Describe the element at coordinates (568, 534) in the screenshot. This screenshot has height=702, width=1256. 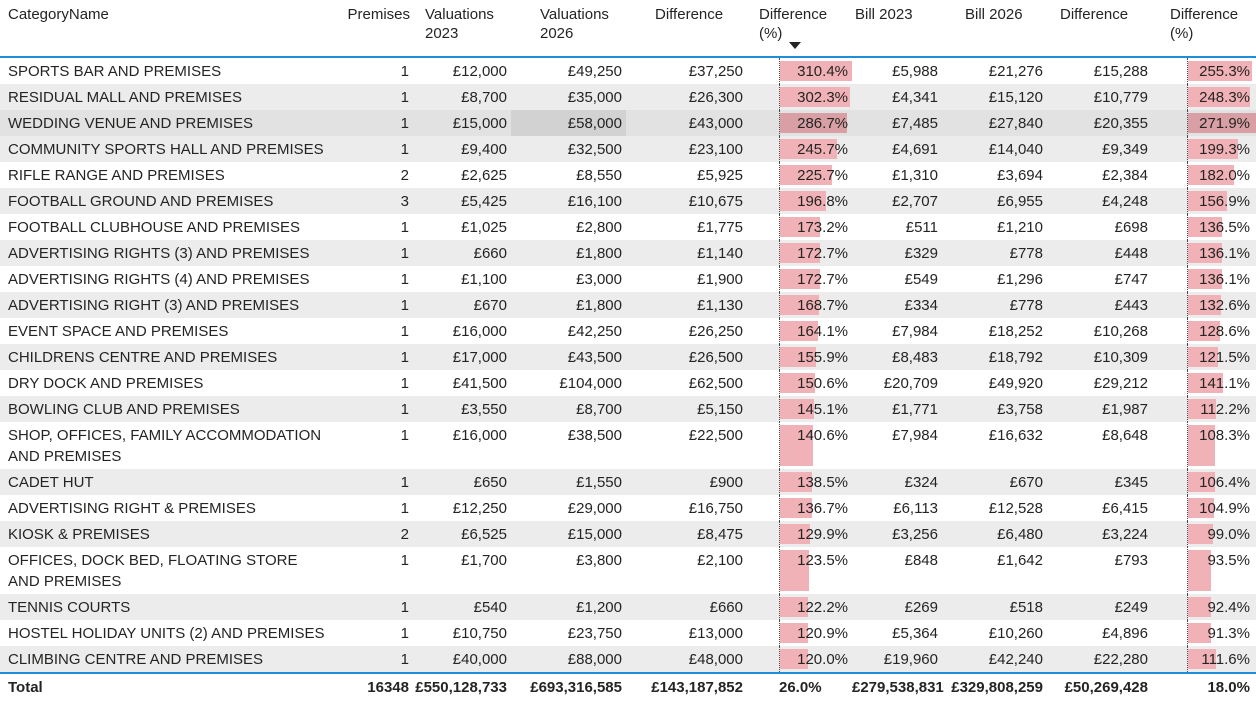
I see `cell-val2026: £15,000` at that location.